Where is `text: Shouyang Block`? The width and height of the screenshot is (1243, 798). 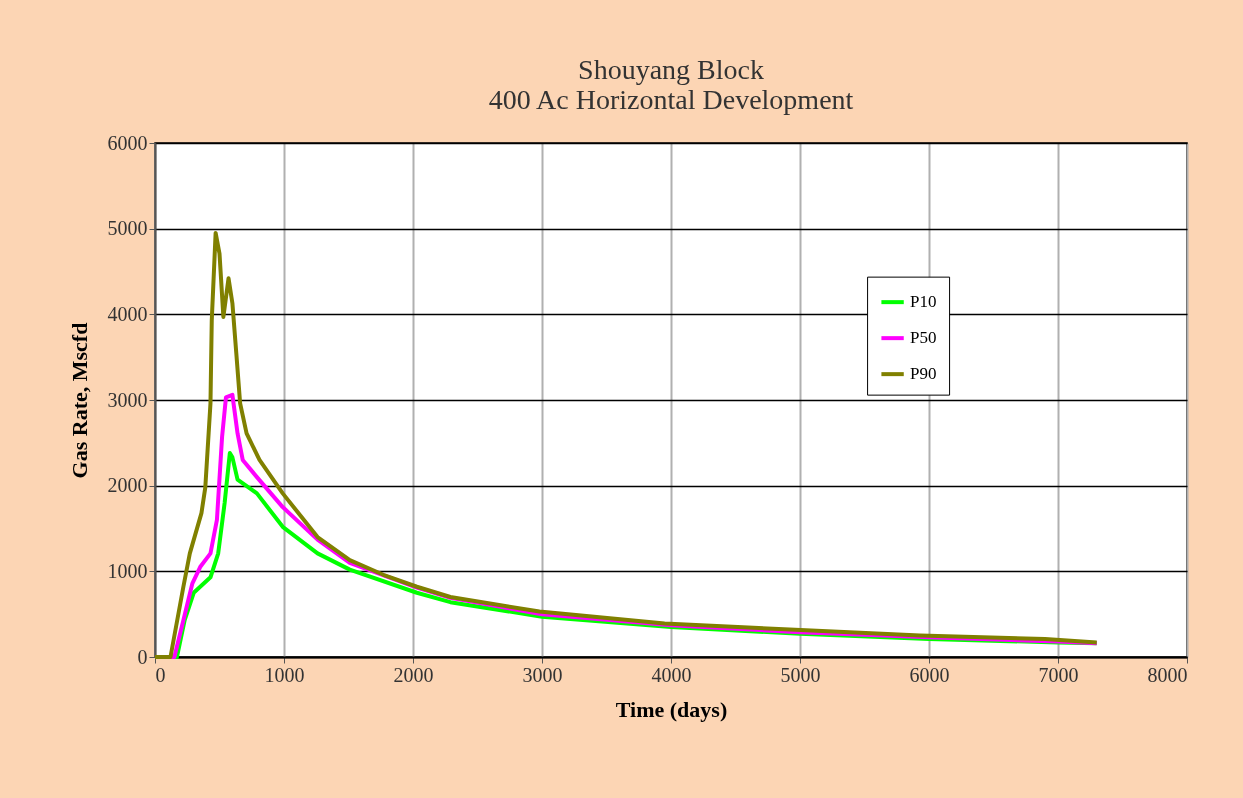
text: Shouyang Block is located at coordinates (671, 69).